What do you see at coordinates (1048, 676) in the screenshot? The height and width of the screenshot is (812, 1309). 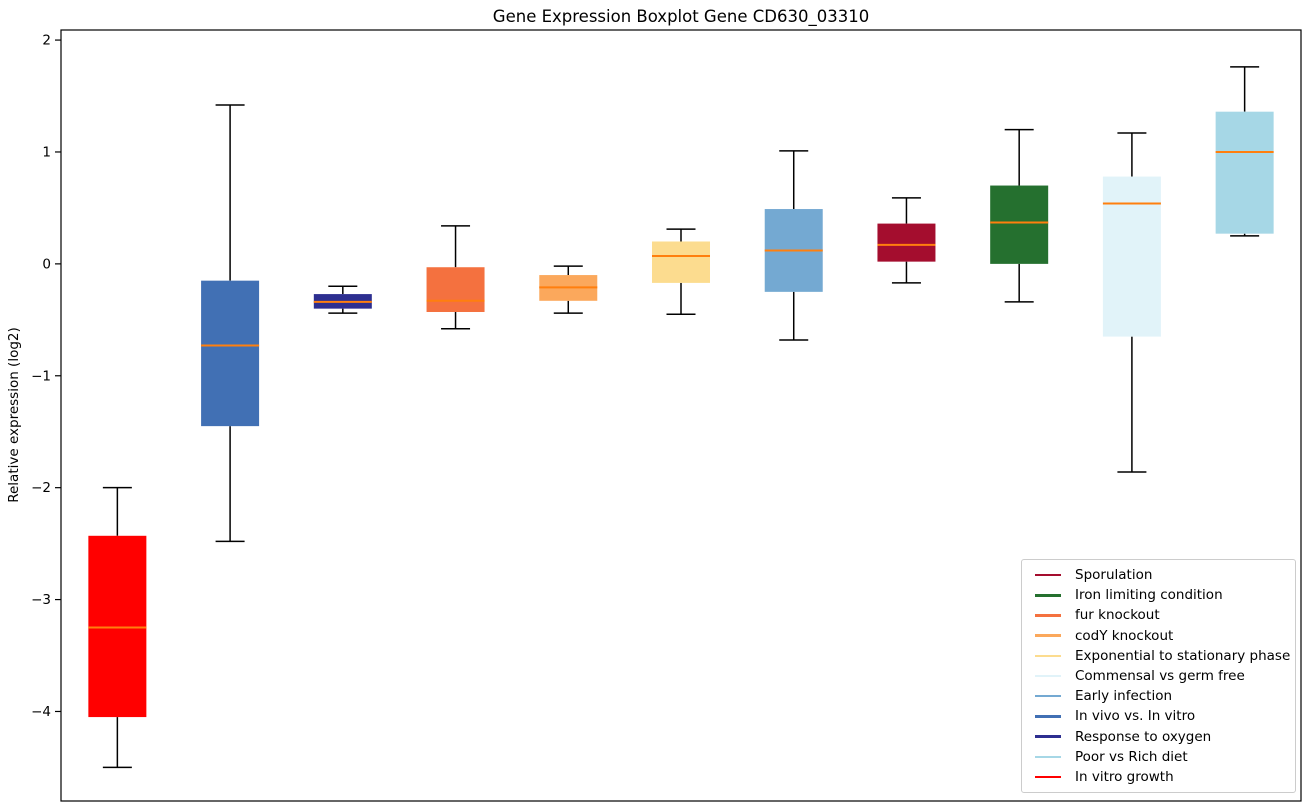 I see `legend-swatch-commensal-vs-germ-free` at bounding box center [1048, 676].